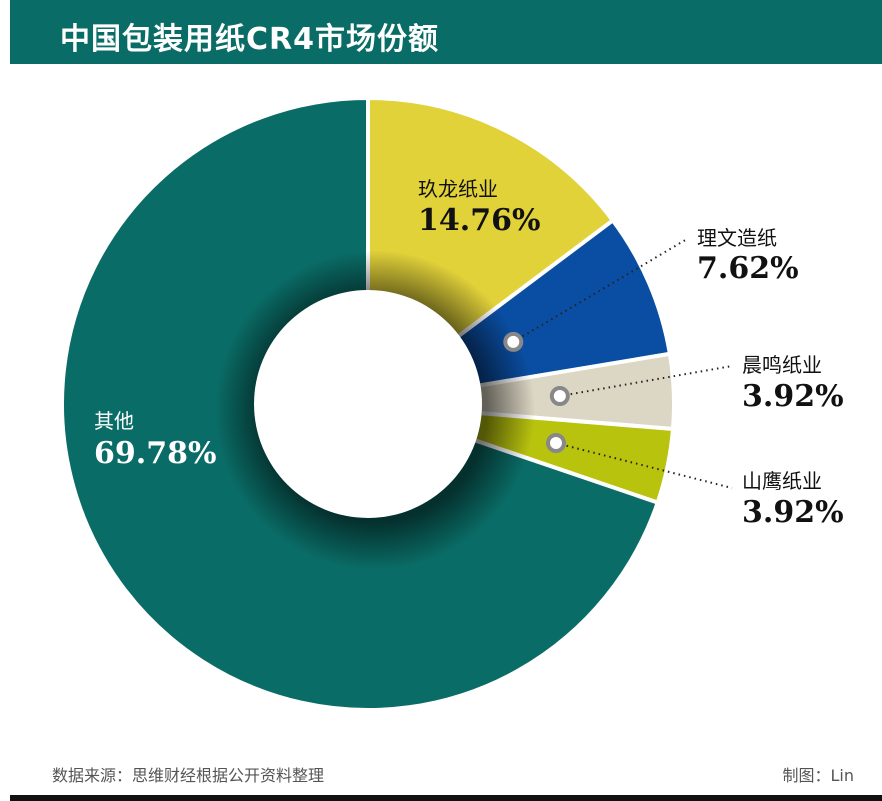  I want to click on slice-label-4: 其他, so click(114, 421).